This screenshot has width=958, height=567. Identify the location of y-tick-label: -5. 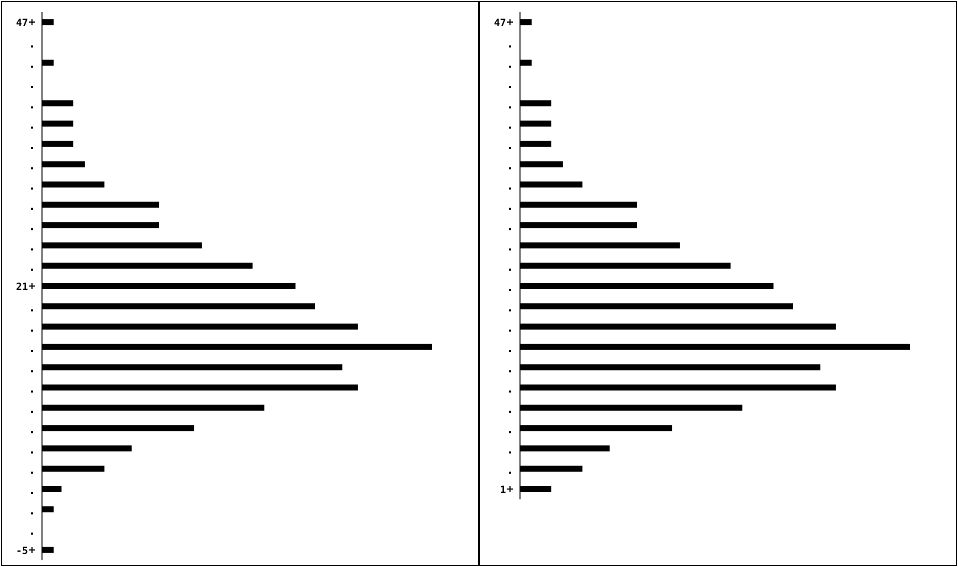
(22, 551).